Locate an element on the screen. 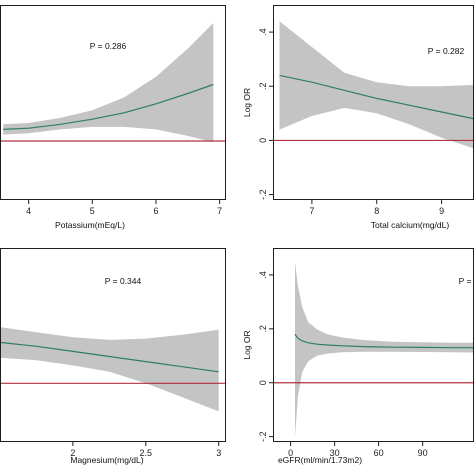 The width and height of the screenshot is (474, 474). p-value-label: P = 0.282 is located at coordinates (446, 51).